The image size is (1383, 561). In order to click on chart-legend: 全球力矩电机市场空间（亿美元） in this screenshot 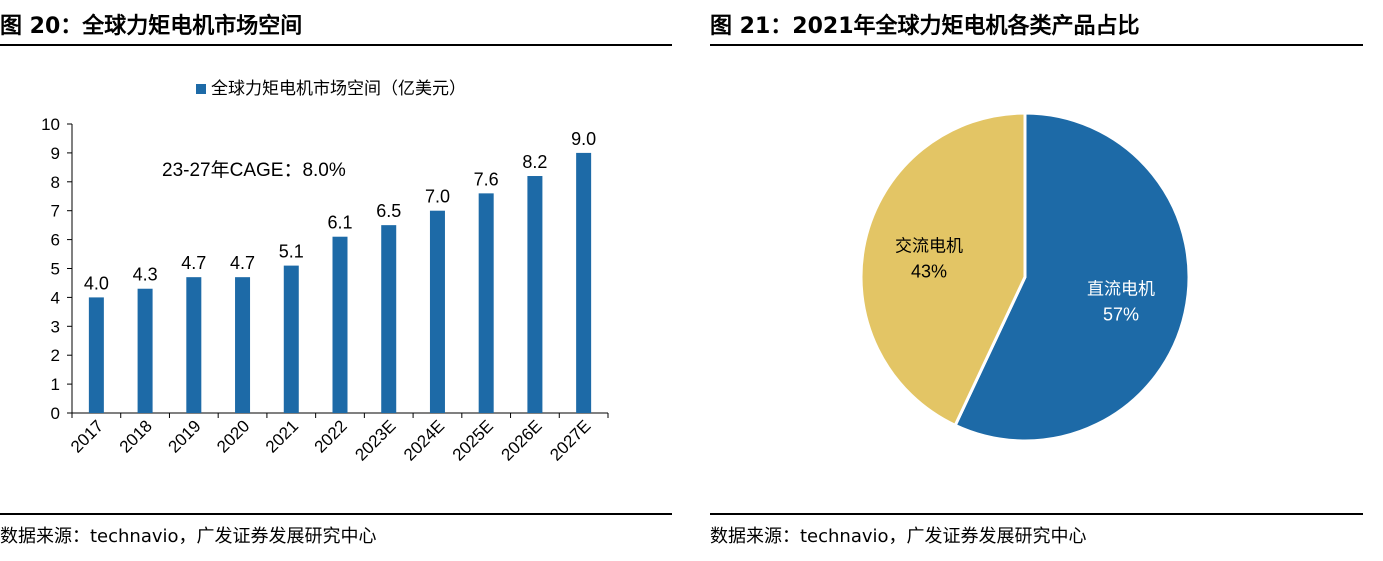, I will do `click(331, 88)`.